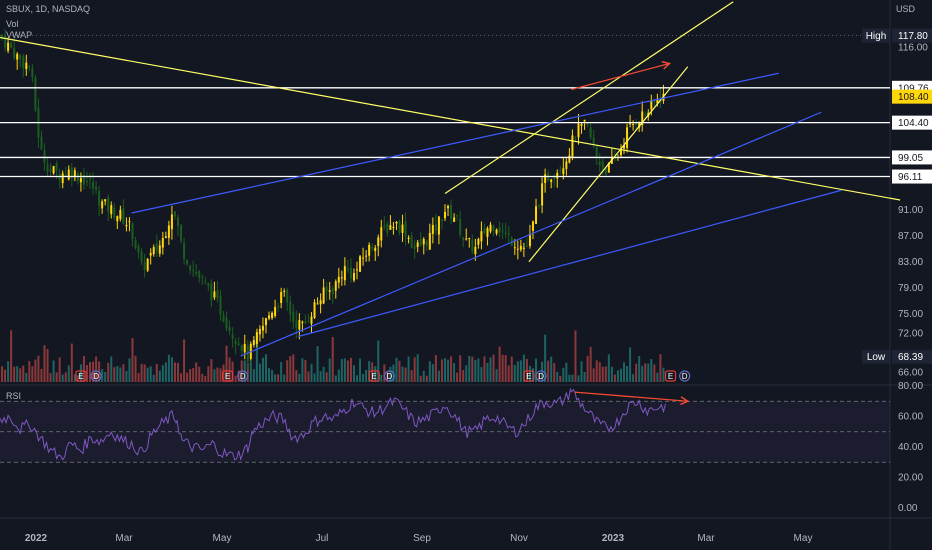 This screenshot has height=550, width=932. What do you see at coordinates (608, 164) in the screenshot?
I see `trend-line` at bounding box center [608, 164].